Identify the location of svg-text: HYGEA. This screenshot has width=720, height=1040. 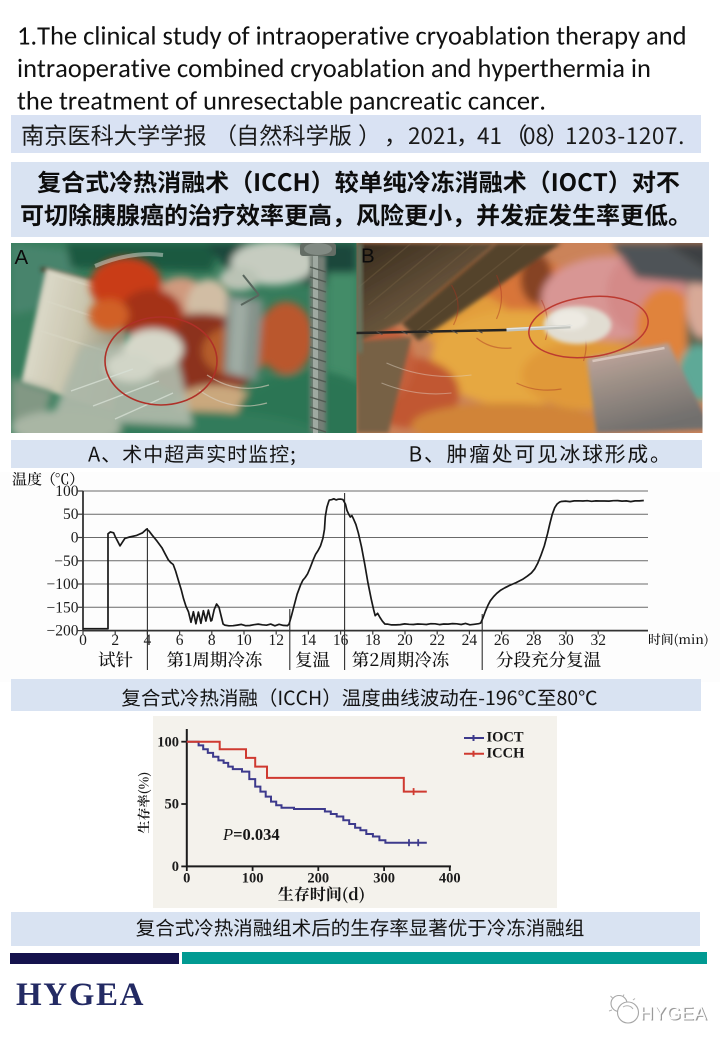
(673, 1013).